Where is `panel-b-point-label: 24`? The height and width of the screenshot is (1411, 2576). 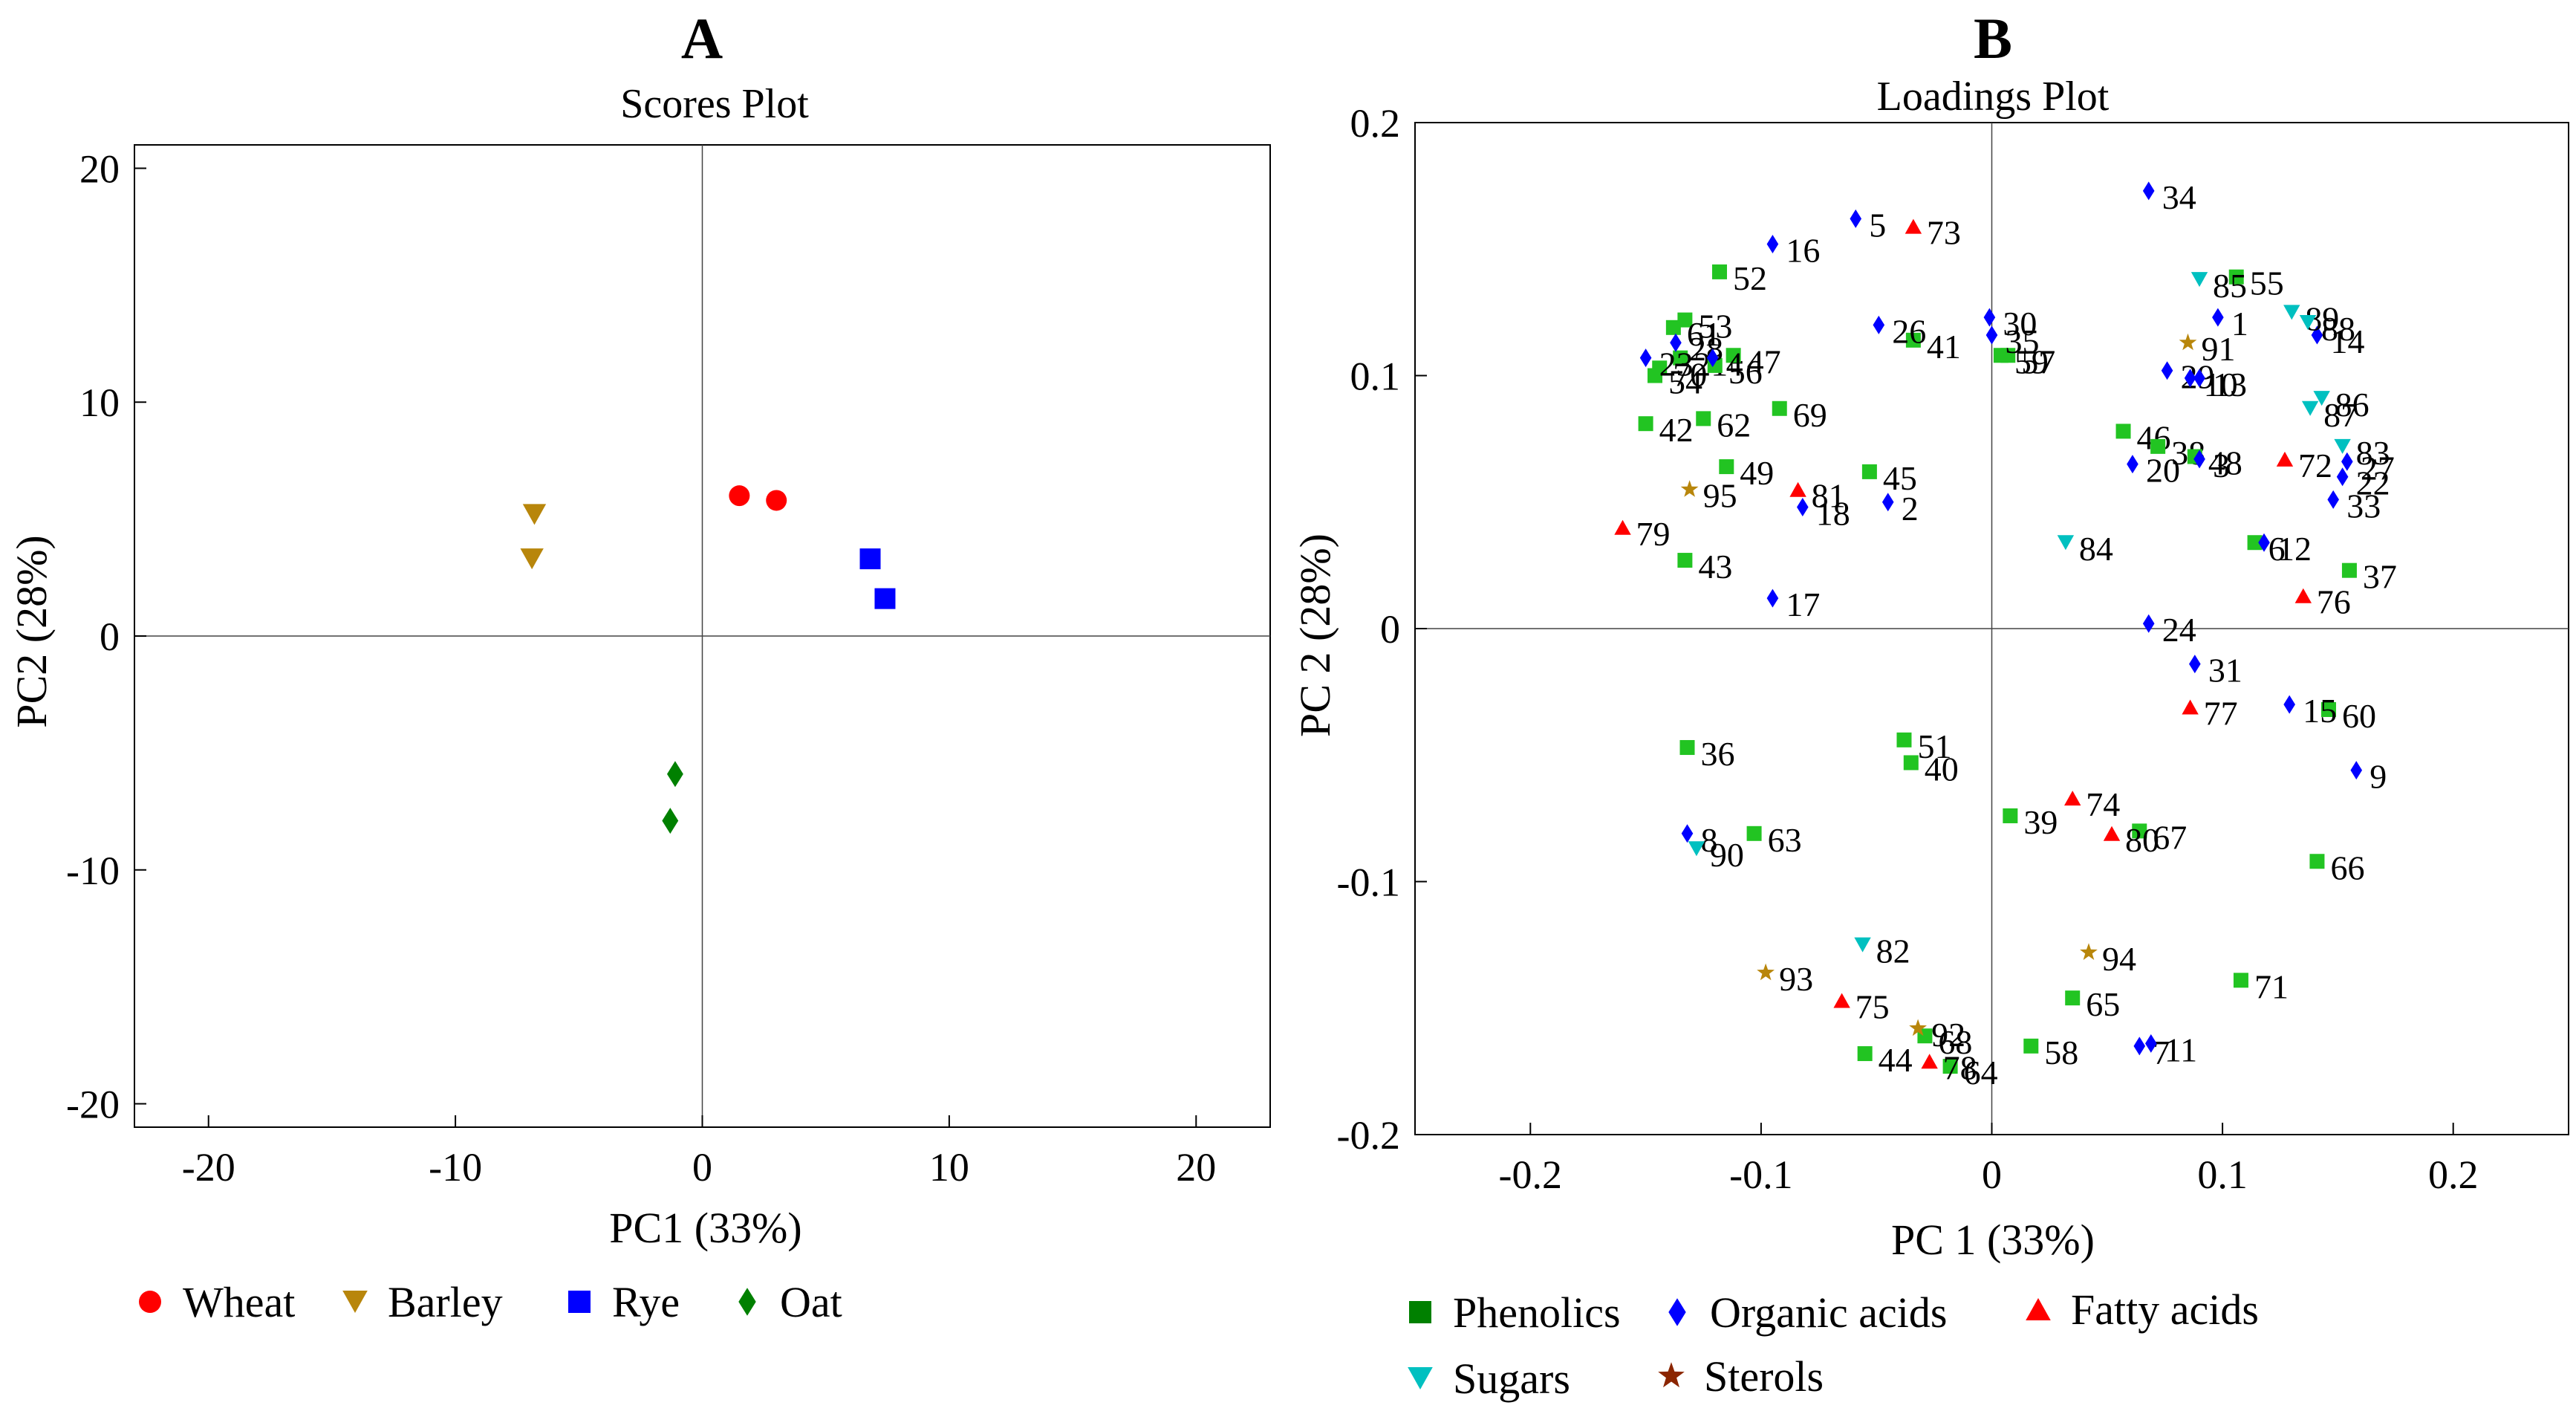
panel-b-point-label: 24 is located at coordinates (2179, 630).